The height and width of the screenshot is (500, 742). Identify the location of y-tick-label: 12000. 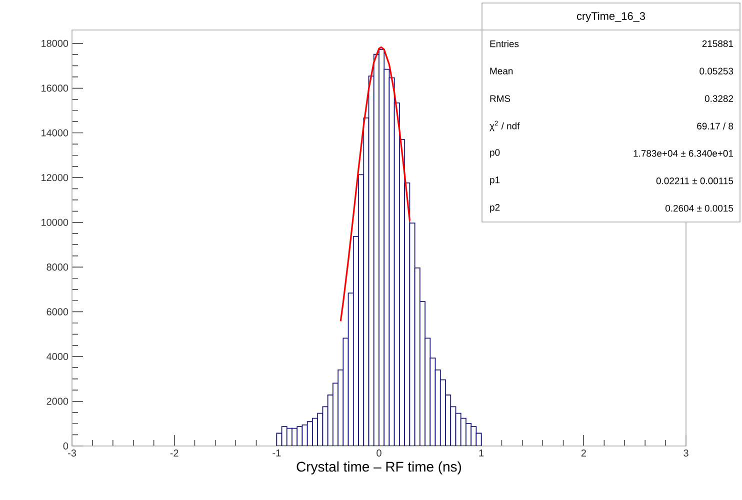
(55, 178).